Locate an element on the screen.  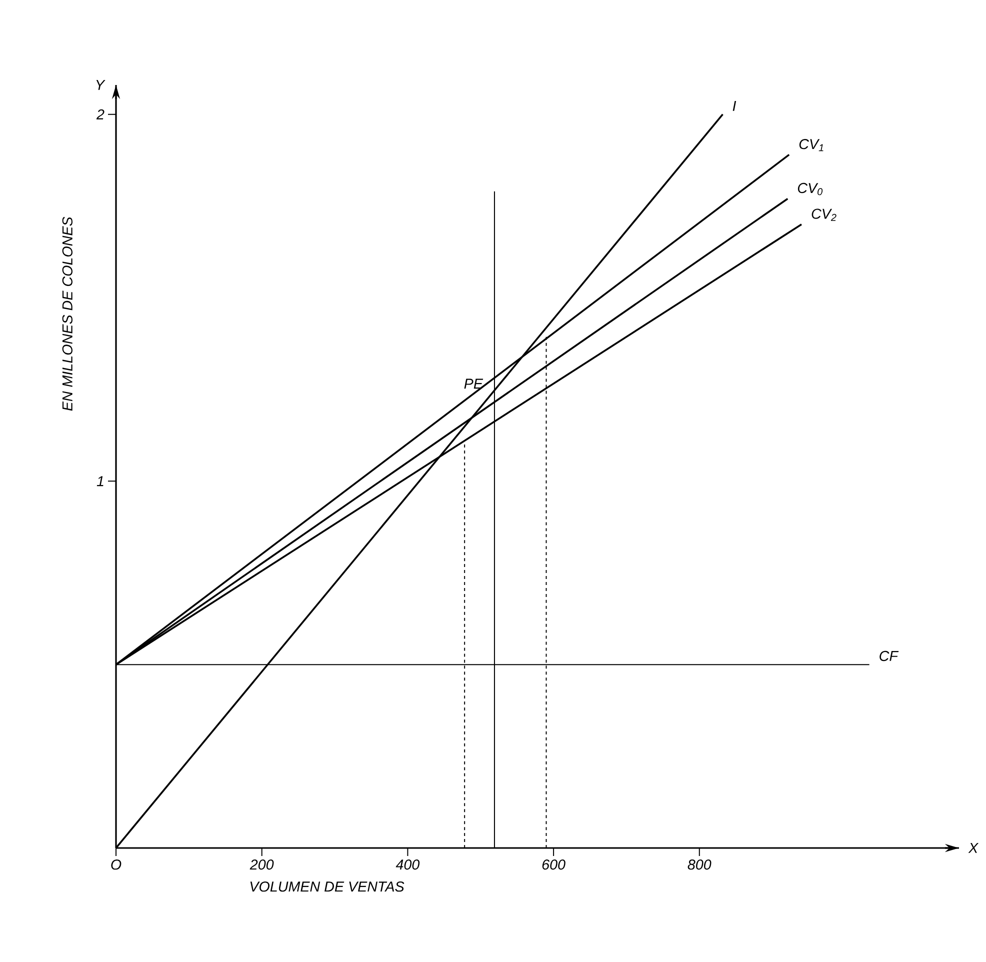
series-label: CV$_{0}$ is located at coordinates (810, 189).